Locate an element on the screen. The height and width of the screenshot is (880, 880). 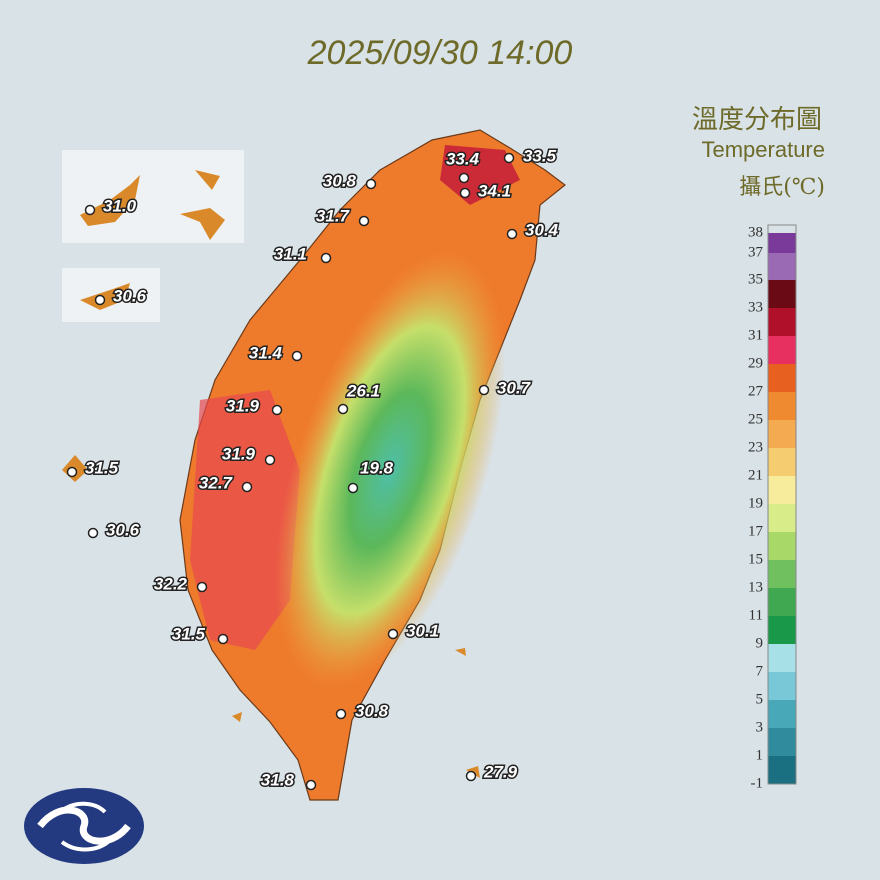
station-temperature: 33.5 is located at coordinates (540, 155).